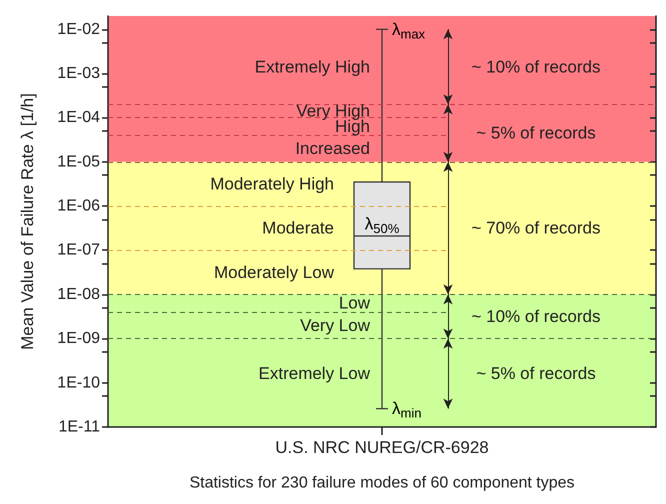 This screenshot has width=666, height=504. Describe the element at coordinates (354, 303) in the screenshot. I see `annotation: Low` at that location.